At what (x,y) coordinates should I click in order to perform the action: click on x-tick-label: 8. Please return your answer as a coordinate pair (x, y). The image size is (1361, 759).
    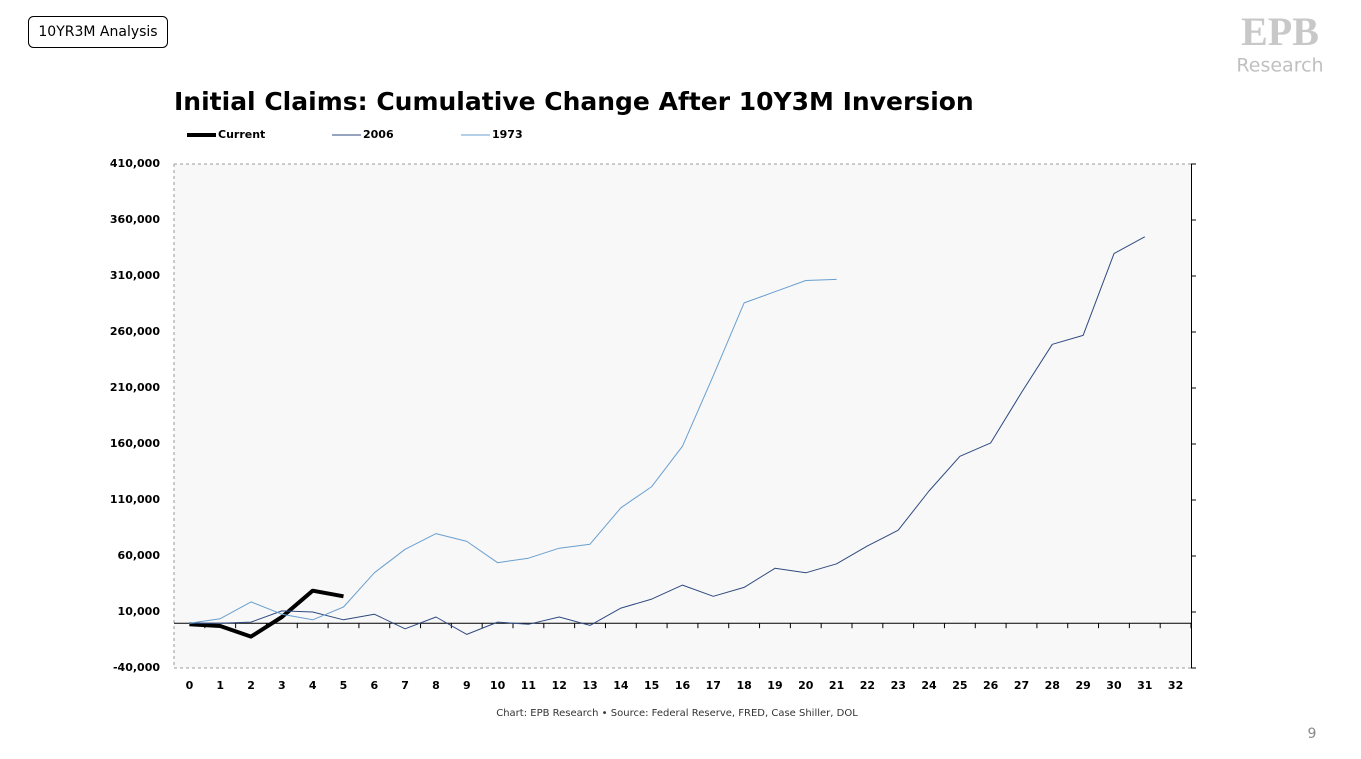
    Looking at the image, I should click on (436, 685).